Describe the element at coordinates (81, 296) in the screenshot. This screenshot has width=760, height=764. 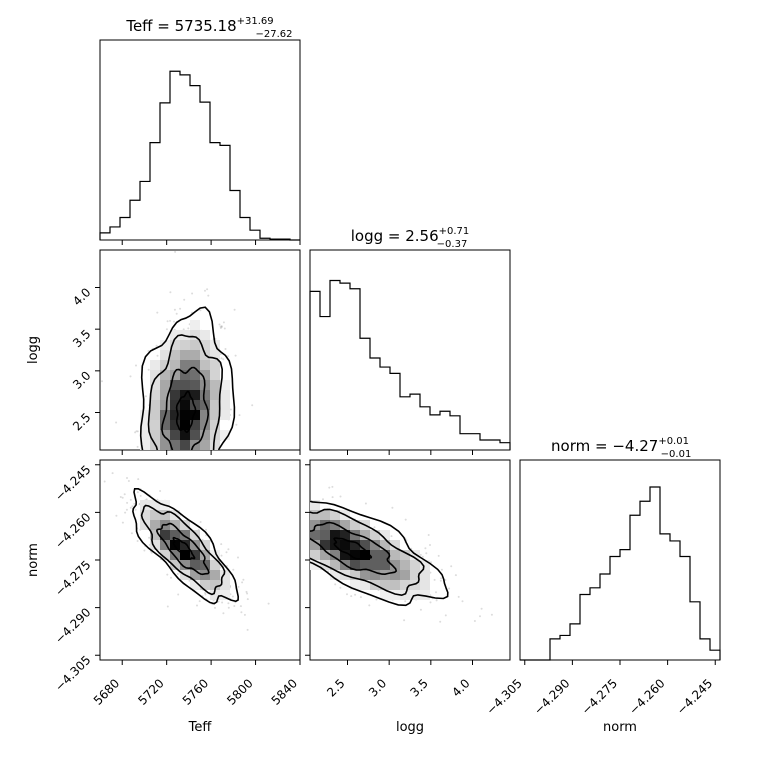
I see `y-tick-label: 4.0` at that location.